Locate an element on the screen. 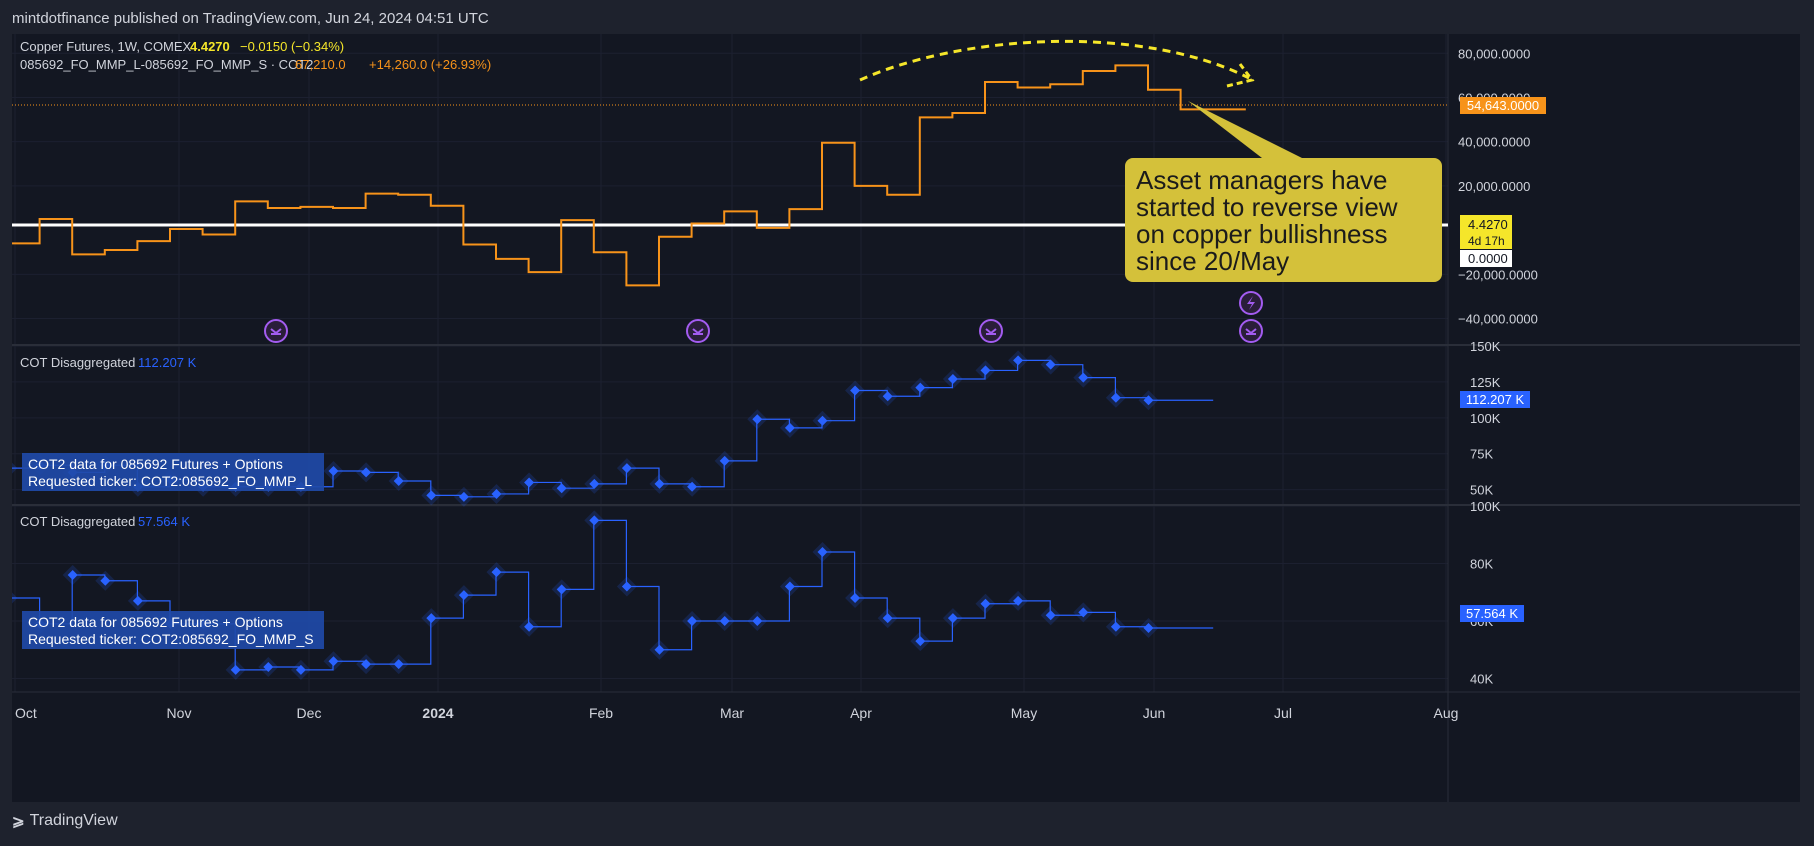  y-tick-label: −20,000.0000 is located at coordinates (1498, 274).